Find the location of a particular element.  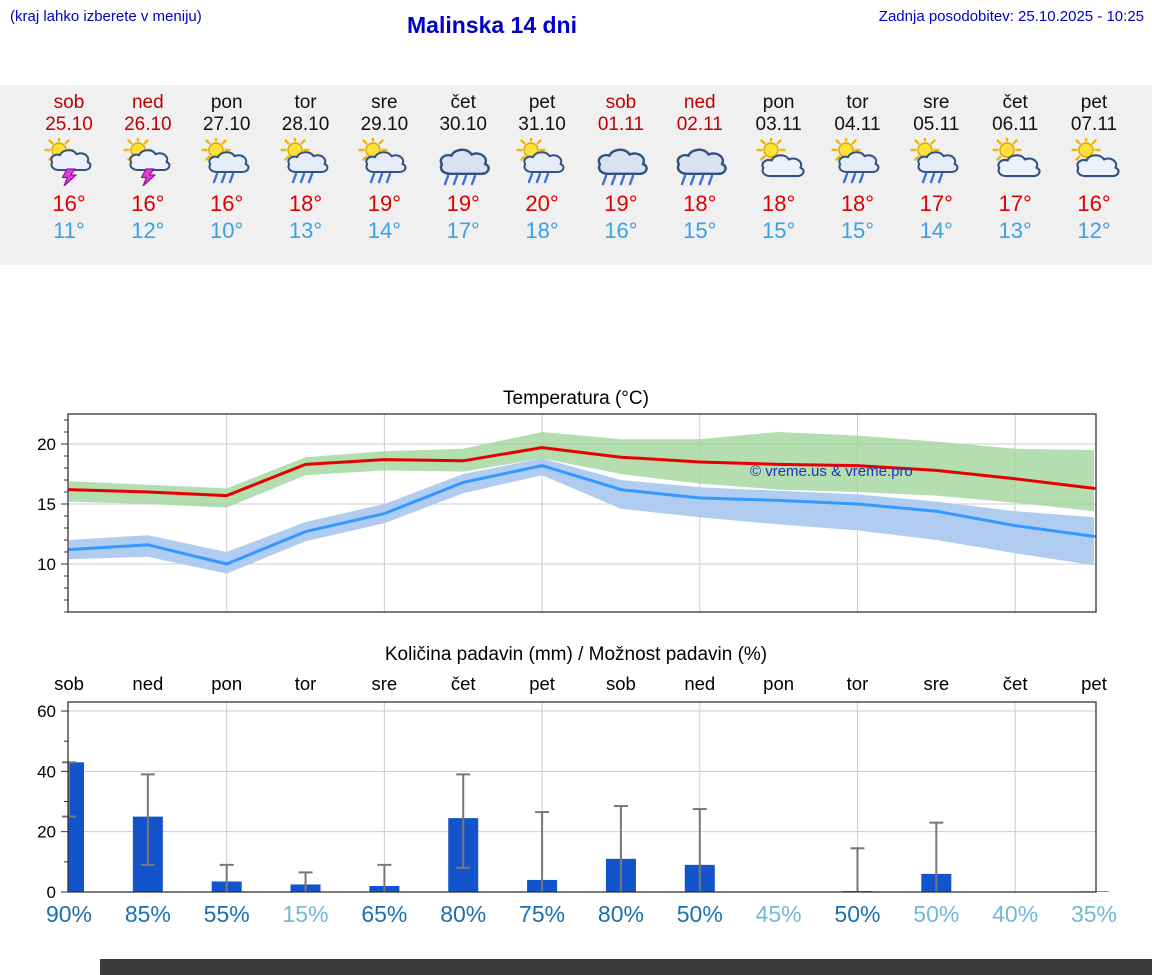

precip-day-label: pon is located at coordinates (227, 683).